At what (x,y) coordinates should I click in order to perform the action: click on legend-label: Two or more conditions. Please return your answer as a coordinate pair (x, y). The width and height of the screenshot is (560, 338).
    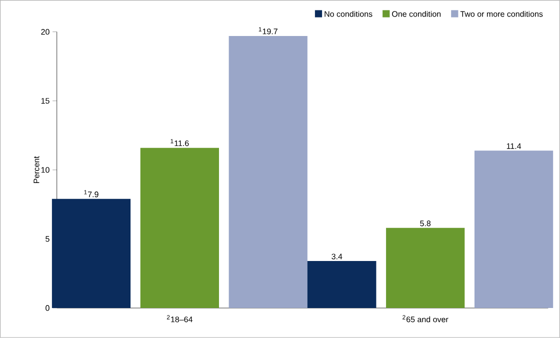
    Looking at the image, I should click on (501, 14).